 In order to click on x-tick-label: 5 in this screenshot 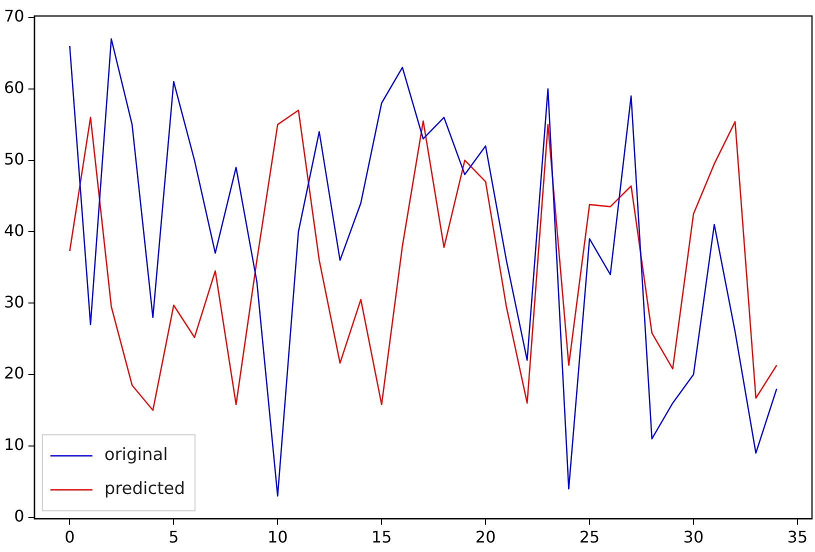, I will do `click(173, 537)`.